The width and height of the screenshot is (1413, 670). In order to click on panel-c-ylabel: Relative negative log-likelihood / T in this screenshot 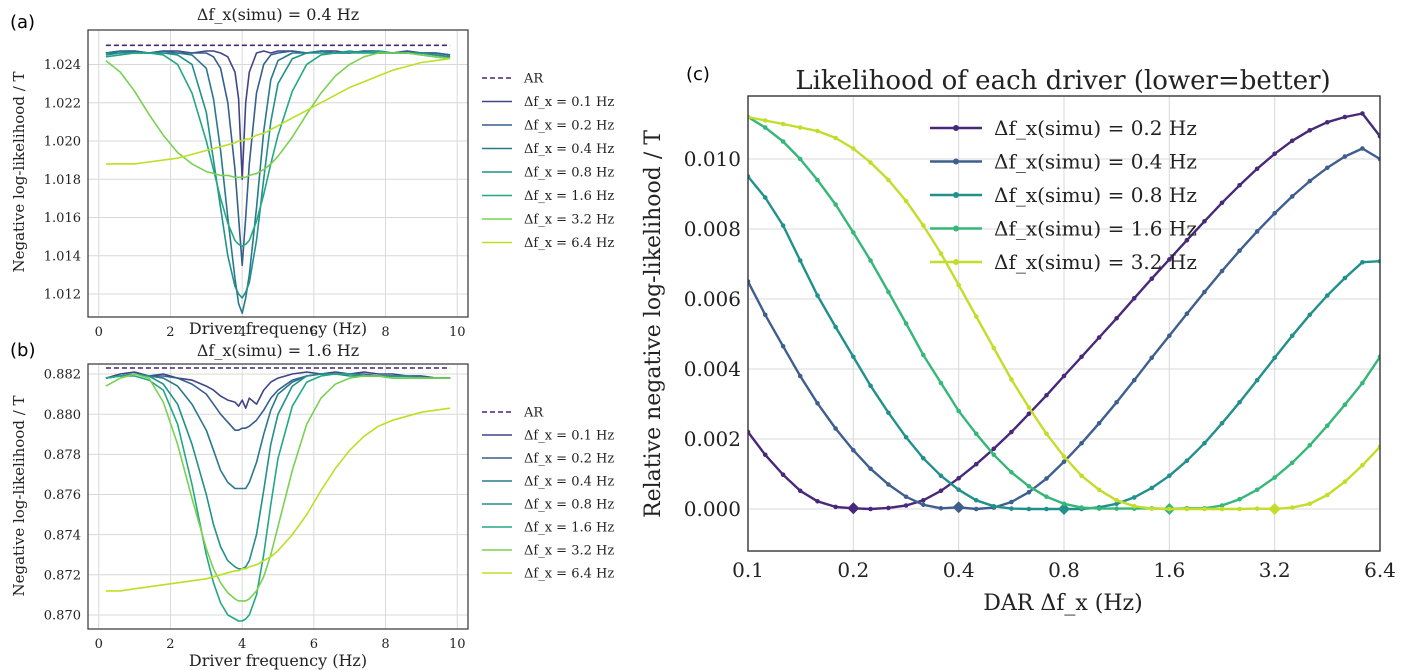, I will do `click(653, 324)`.